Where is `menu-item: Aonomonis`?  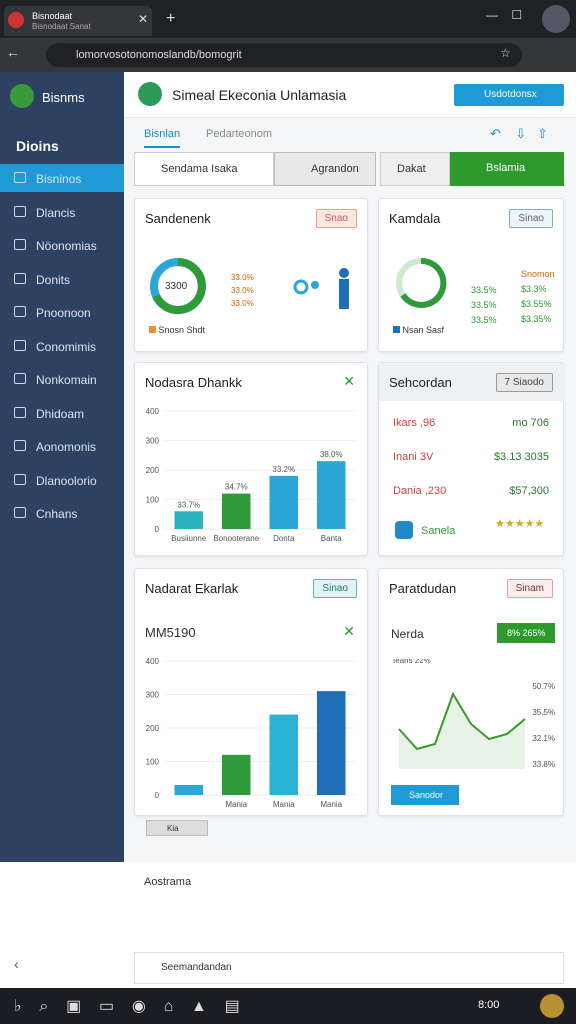 menu-item: Aonomonis is located at coordinates (66, 447).